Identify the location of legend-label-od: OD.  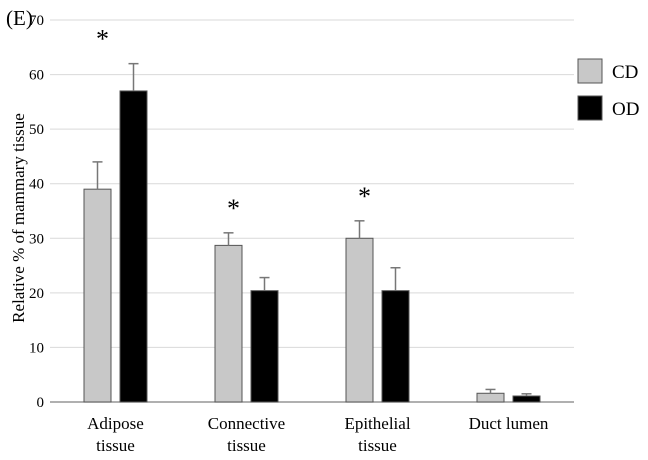
(625, 109).